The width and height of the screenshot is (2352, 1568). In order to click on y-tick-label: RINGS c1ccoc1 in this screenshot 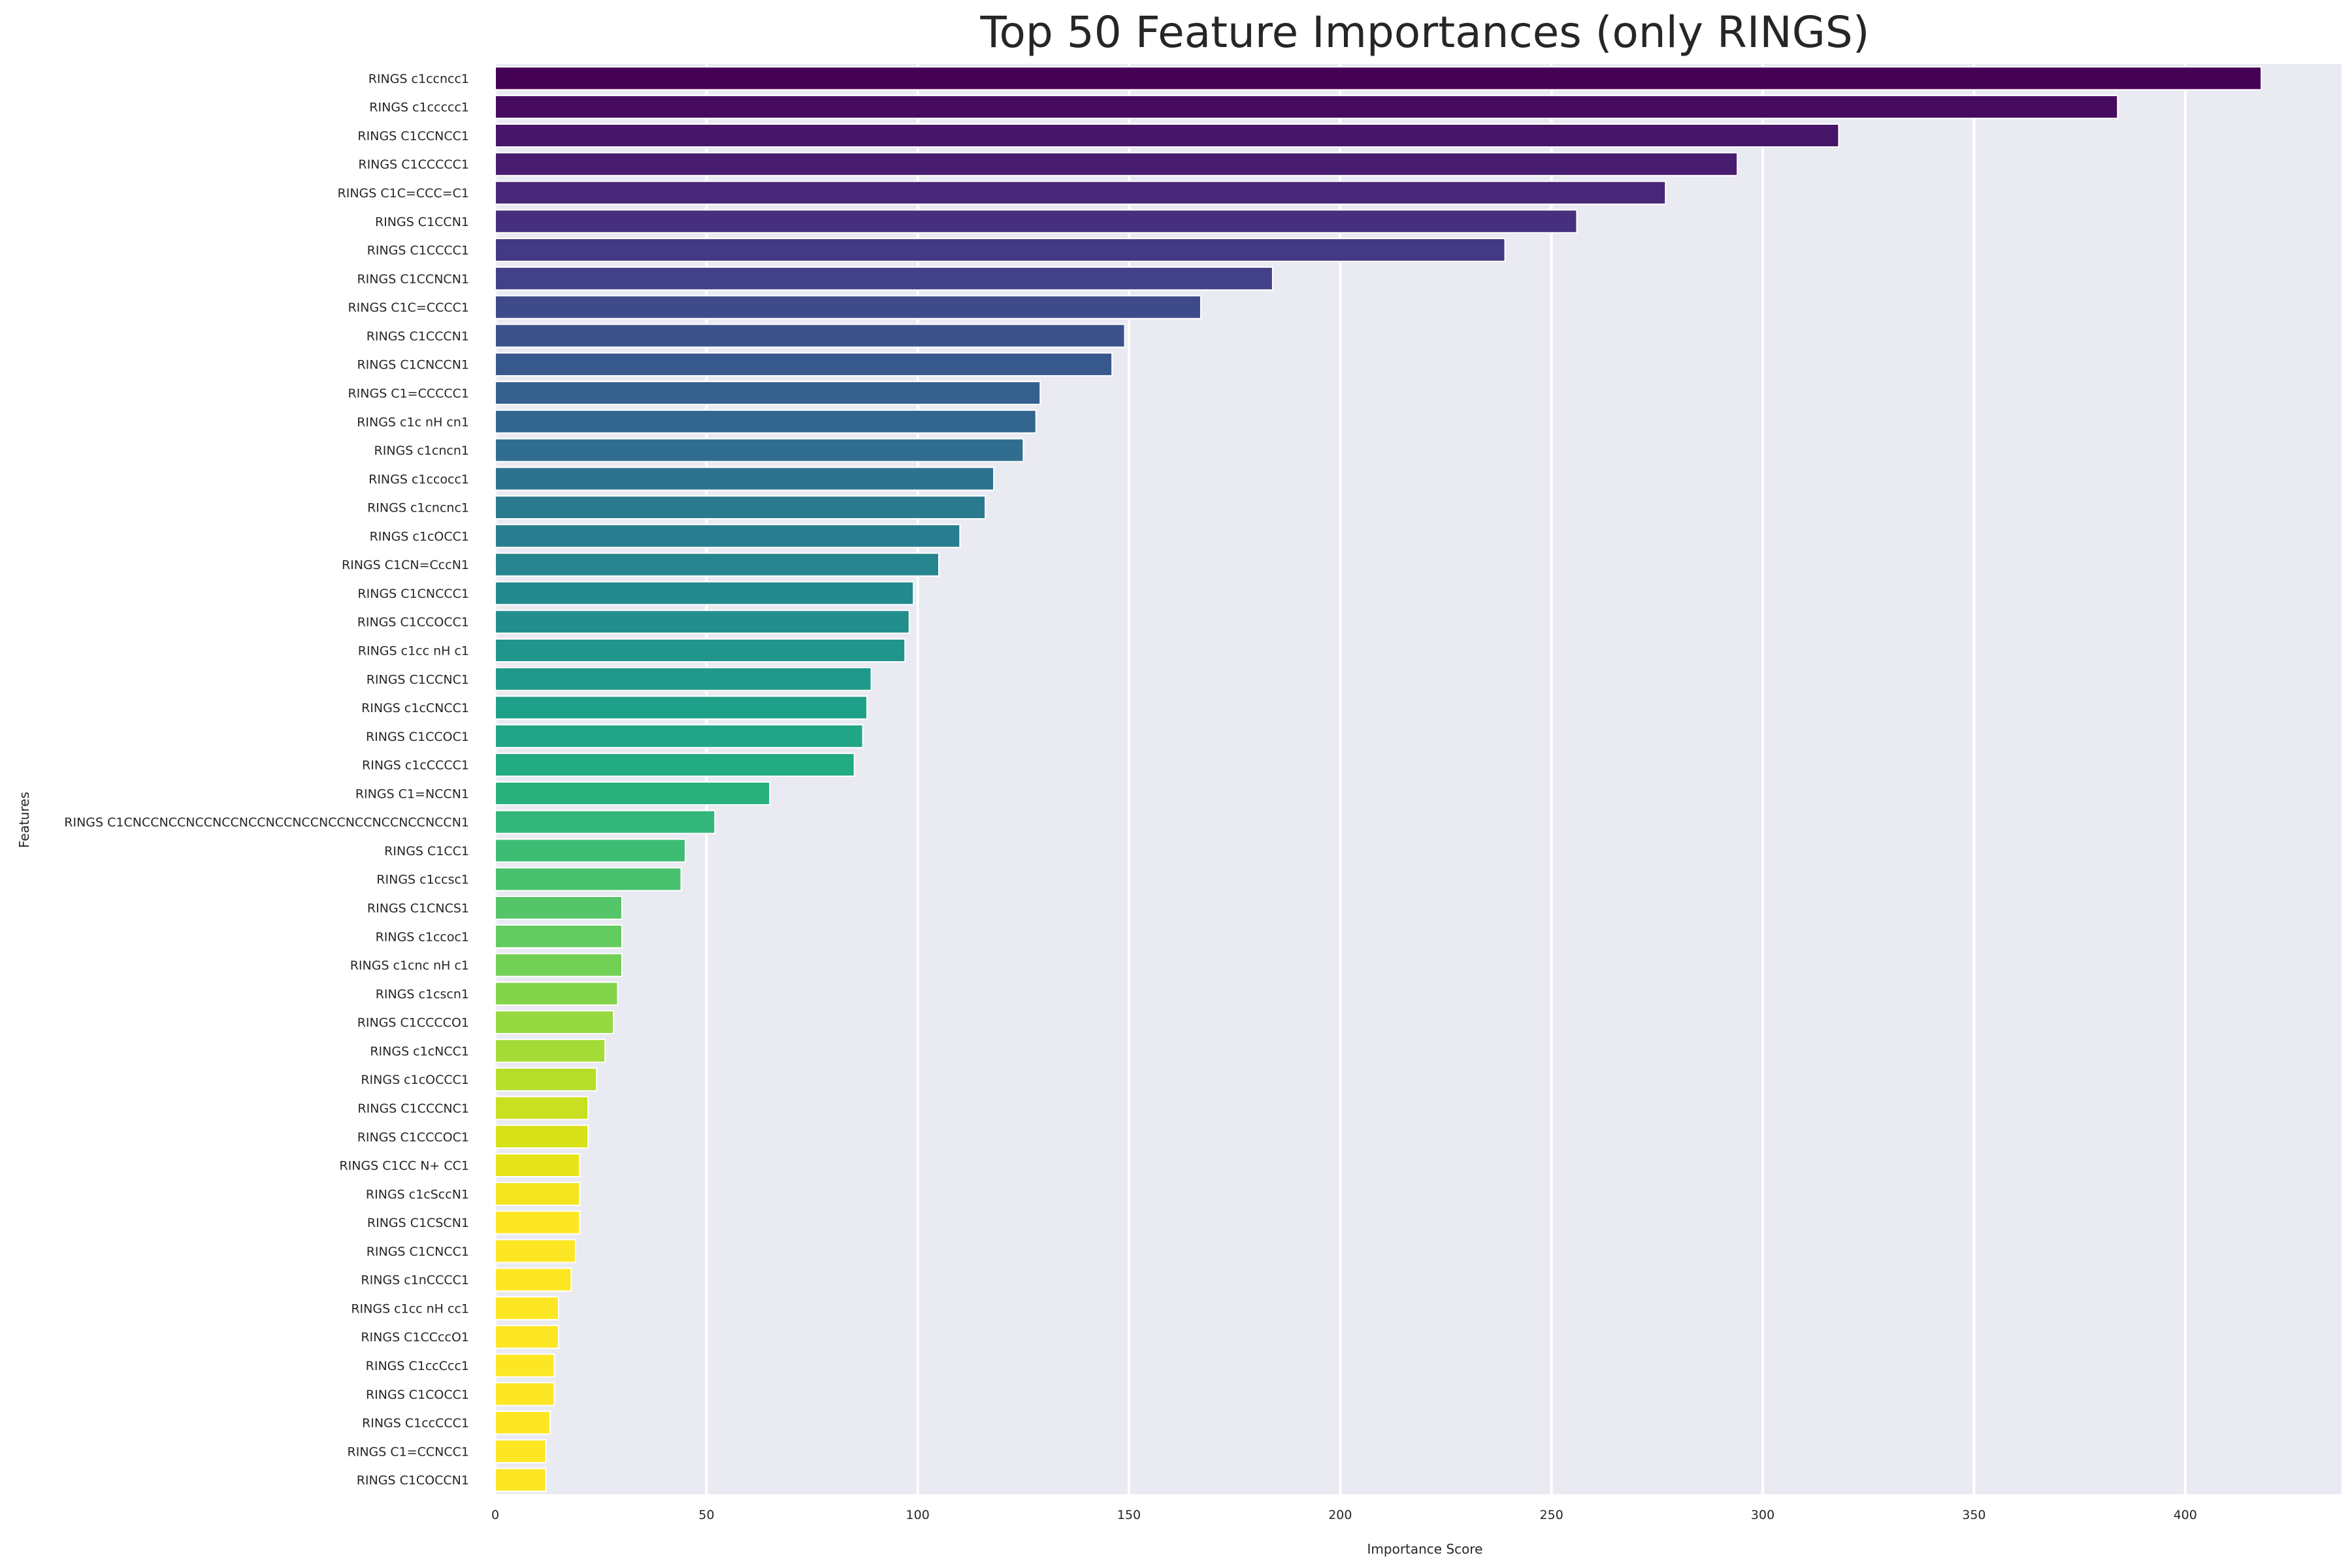, I will do `click(422, 937)`.